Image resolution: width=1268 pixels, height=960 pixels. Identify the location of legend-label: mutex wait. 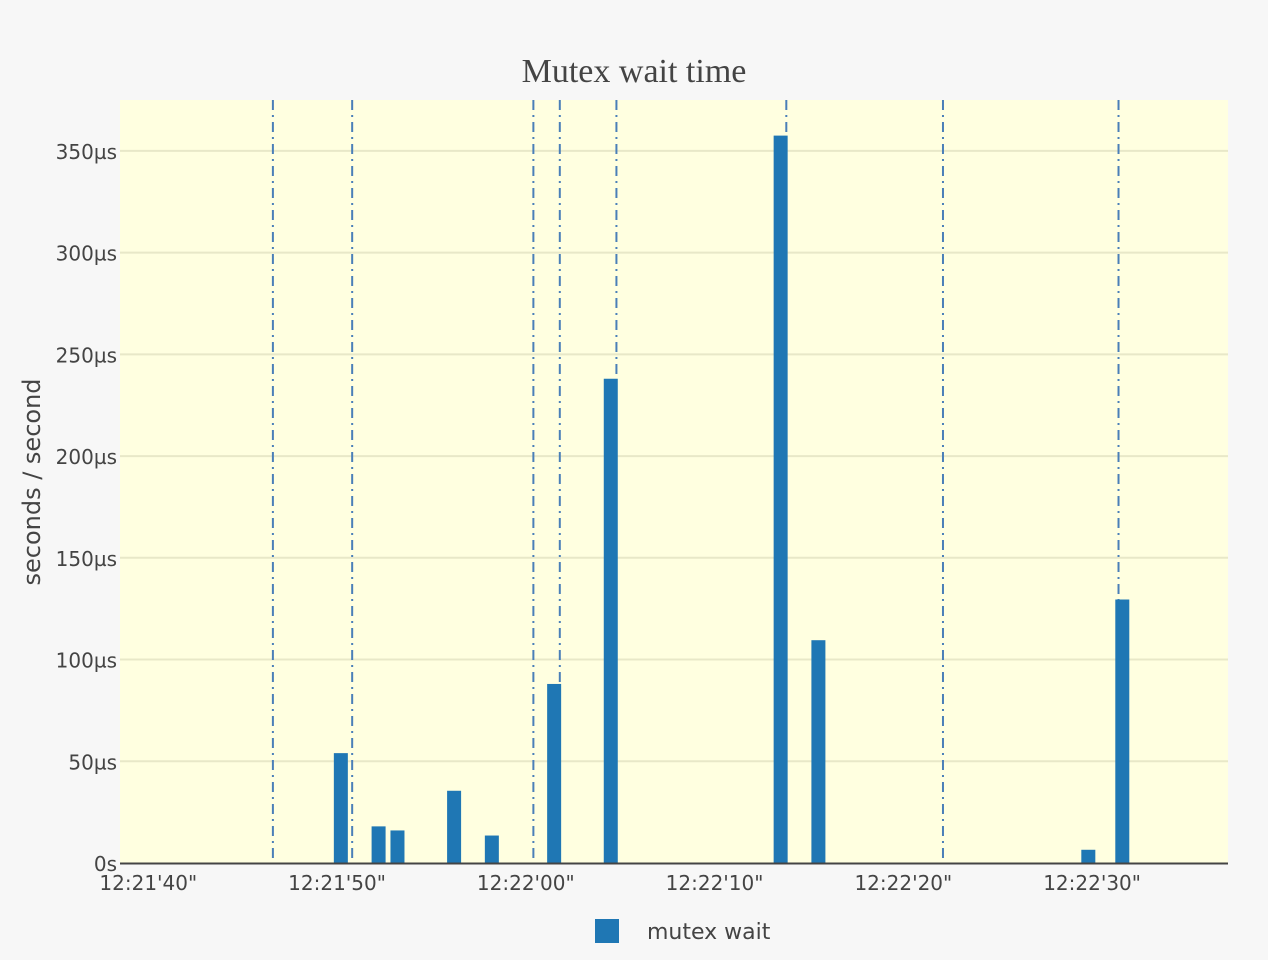
(709, 932).